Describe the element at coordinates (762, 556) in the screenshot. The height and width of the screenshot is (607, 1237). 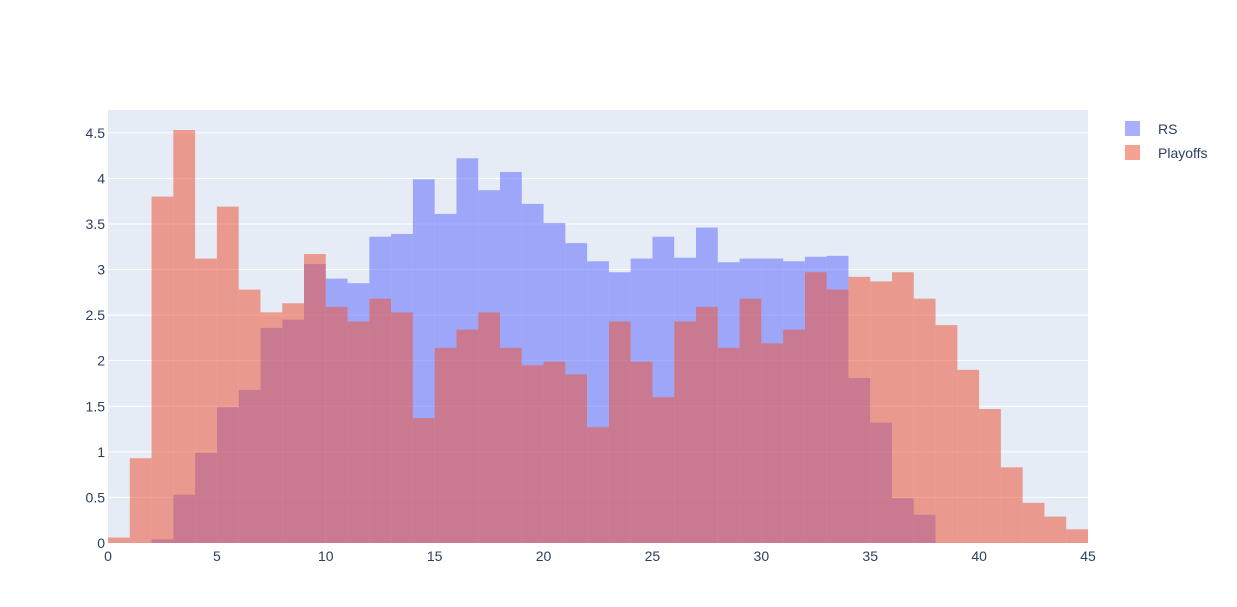
I see `x-tick-label: 30` at that location.